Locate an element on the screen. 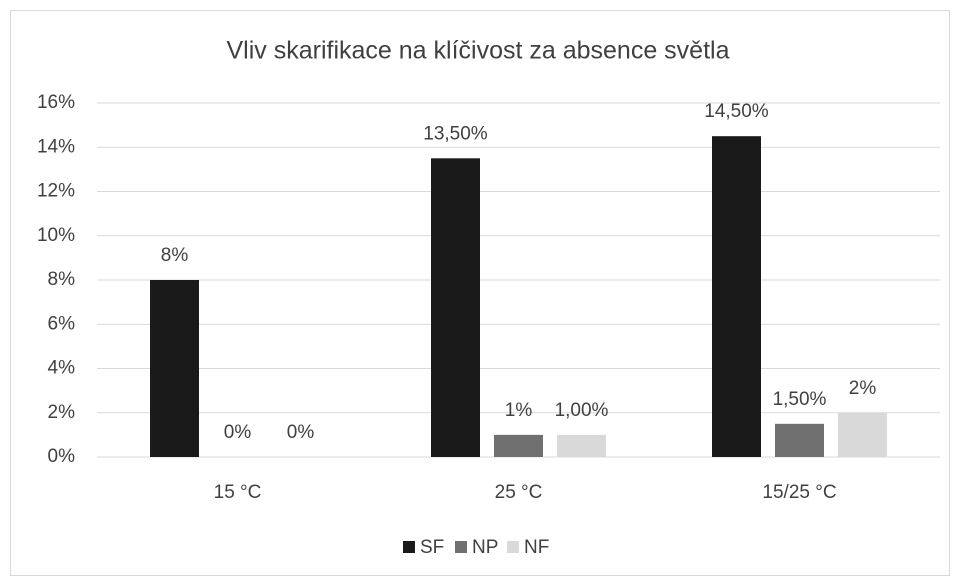  y-tick-label: 14% is located at coordinates (56, 146).